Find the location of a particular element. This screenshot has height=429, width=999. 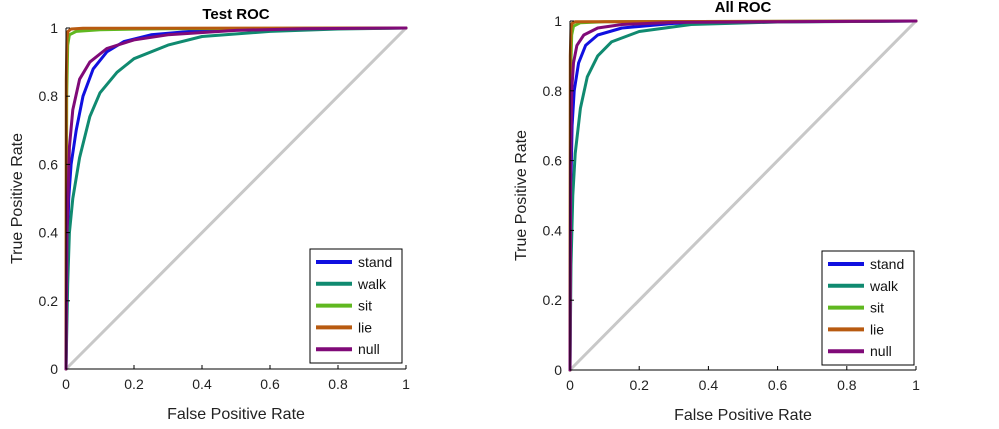

chart-title: Test ROC is located at coordinates (235, 14).